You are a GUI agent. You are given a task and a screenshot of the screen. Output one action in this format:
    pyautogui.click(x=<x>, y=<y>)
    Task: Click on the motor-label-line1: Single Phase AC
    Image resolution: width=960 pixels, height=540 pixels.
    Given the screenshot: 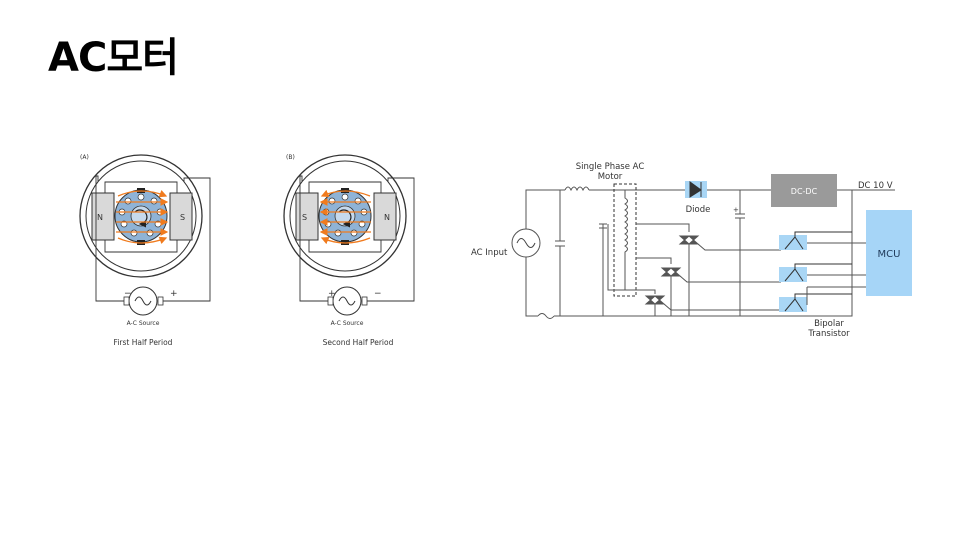 What is the action you would take?
    pyautogui.click(x=610, y=167)
    